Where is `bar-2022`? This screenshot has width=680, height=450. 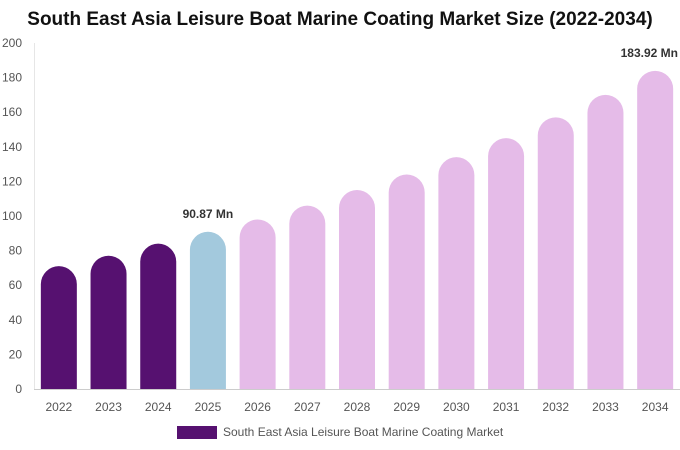 bar-2022 is located at coordinates (58, 327).